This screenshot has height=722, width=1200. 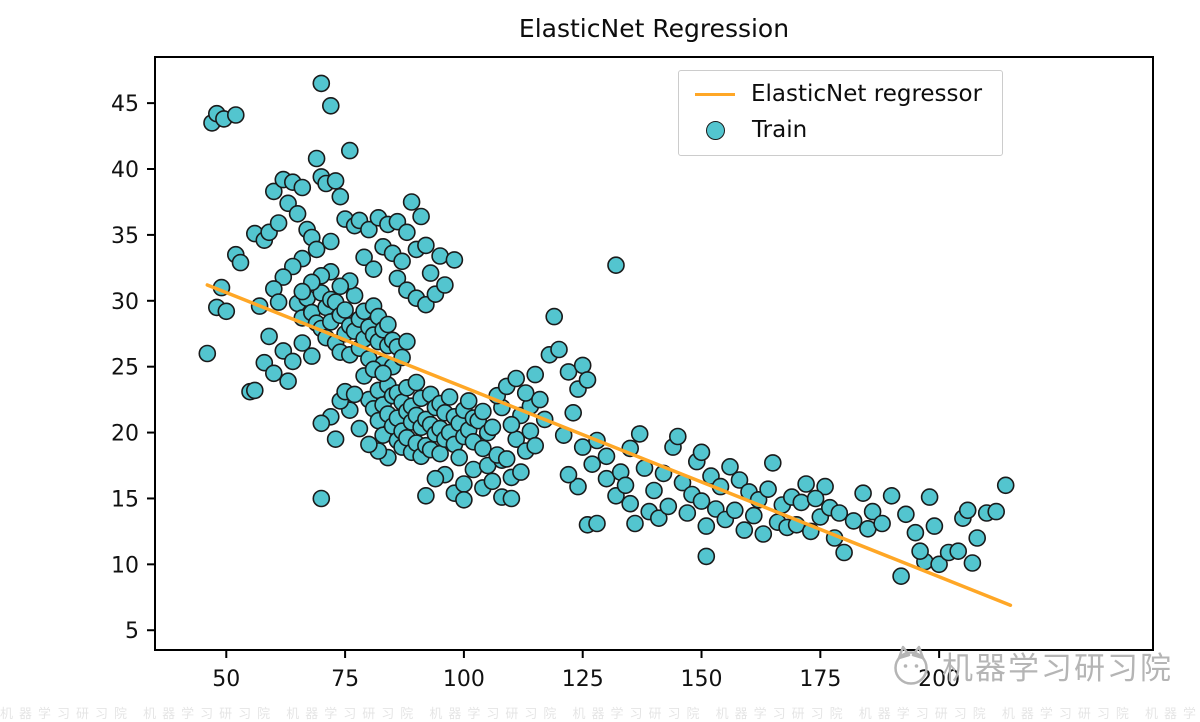 What do you see at coordinates (841, 113) in the screenshot?
I see `legend: ElasticNet regressor Train` at bounding box center [841, 113].